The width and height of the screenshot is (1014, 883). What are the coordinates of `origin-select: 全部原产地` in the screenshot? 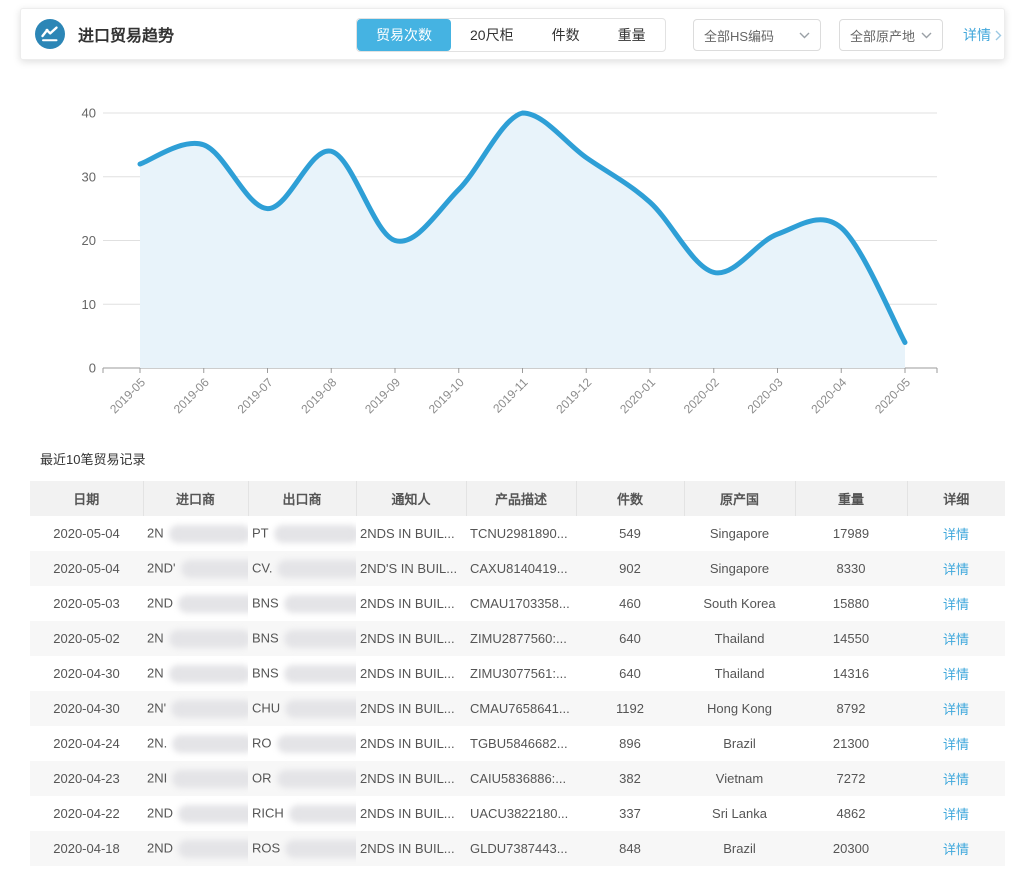 It's located at (891, 35).